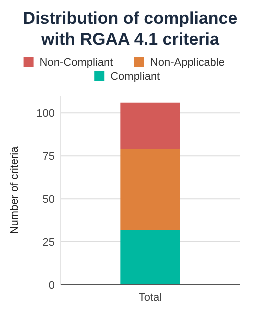 The width and height of the screenshot is (261, 314). I want to click on legend-label: Compliant, so click(135, 77).